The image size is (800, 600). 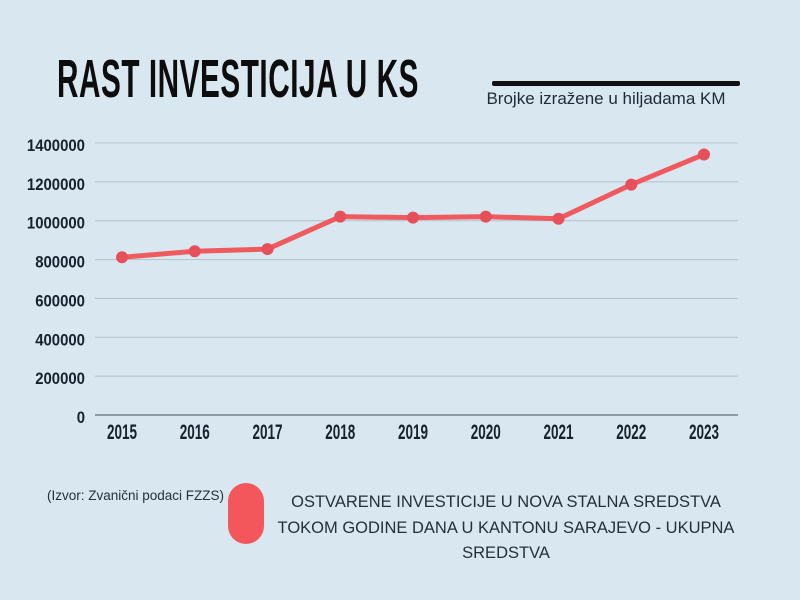 I want to click on y-tick-label: 200000, so click(x=60, y=379).